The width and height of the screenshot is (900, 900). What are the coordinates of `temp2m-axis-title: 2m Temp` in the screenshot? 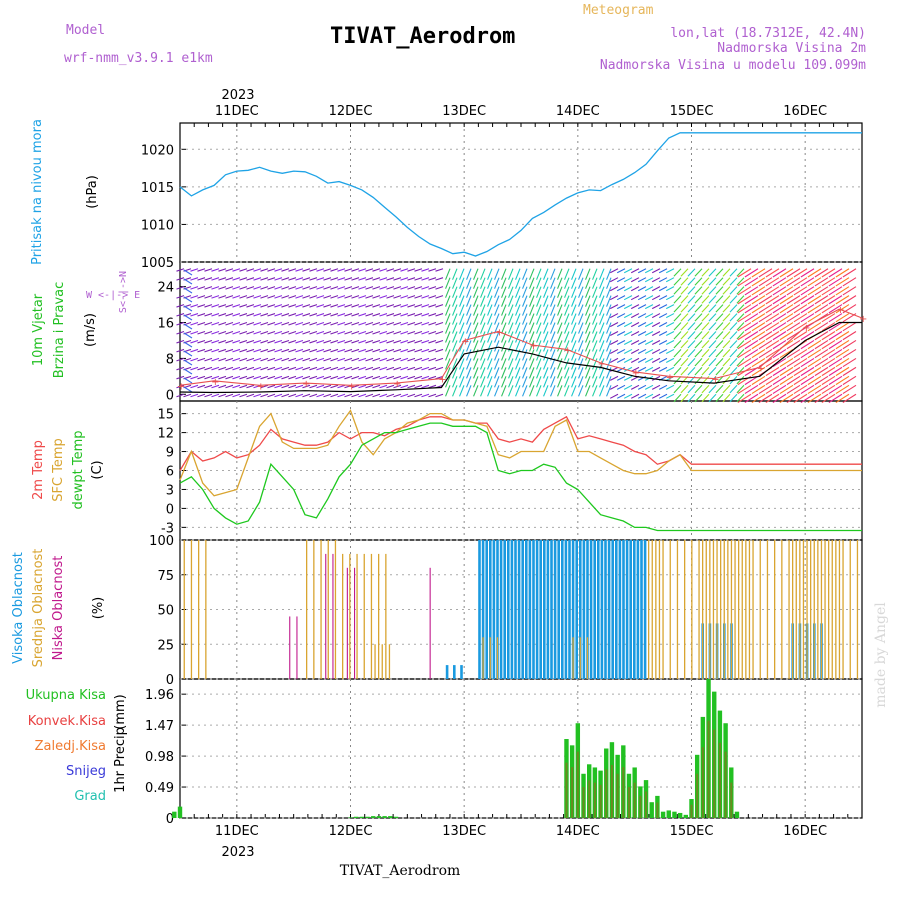 It's located at (38, 470).